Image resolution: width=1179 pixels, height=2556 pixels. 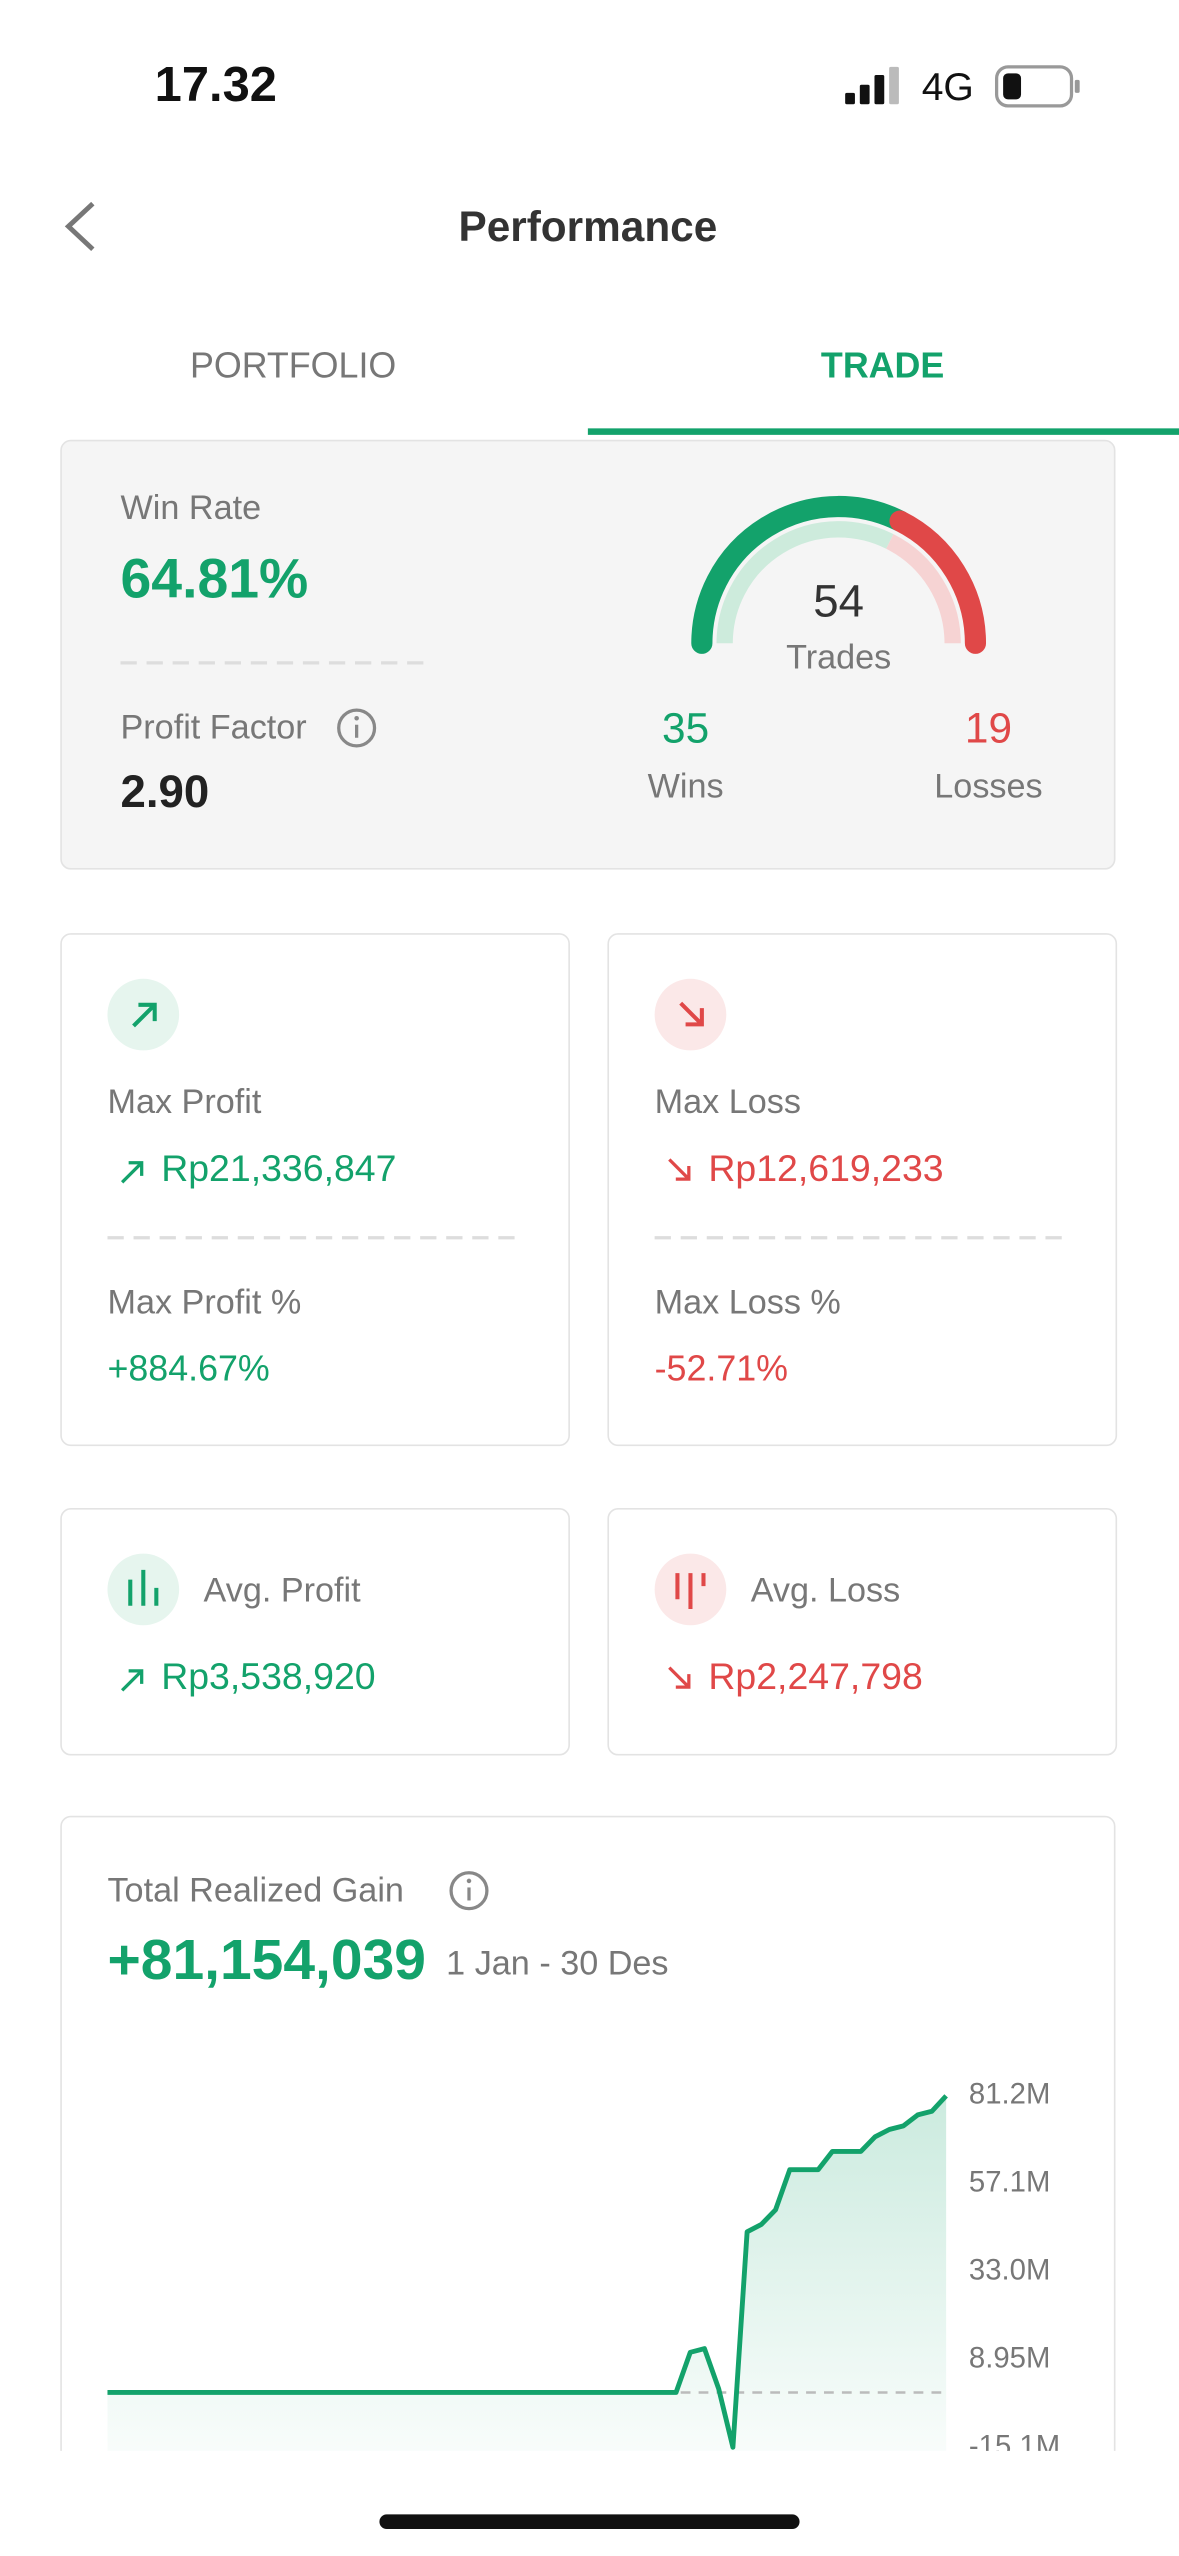 What do you see at coordinates (721, 1369) in the screenshot?
I see `card-sub-value: -52.71%` at bounding box center [721, 1369].